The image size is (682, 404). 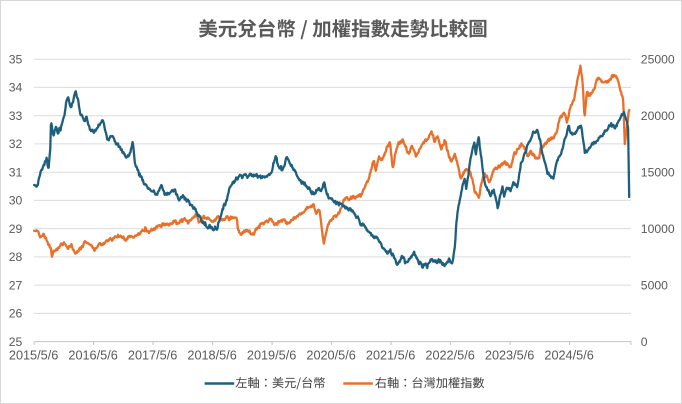 What do you see at coordinates (16, 144) in the screenshot?
I see `svg-text: 32` at bounding box center [16, 144].